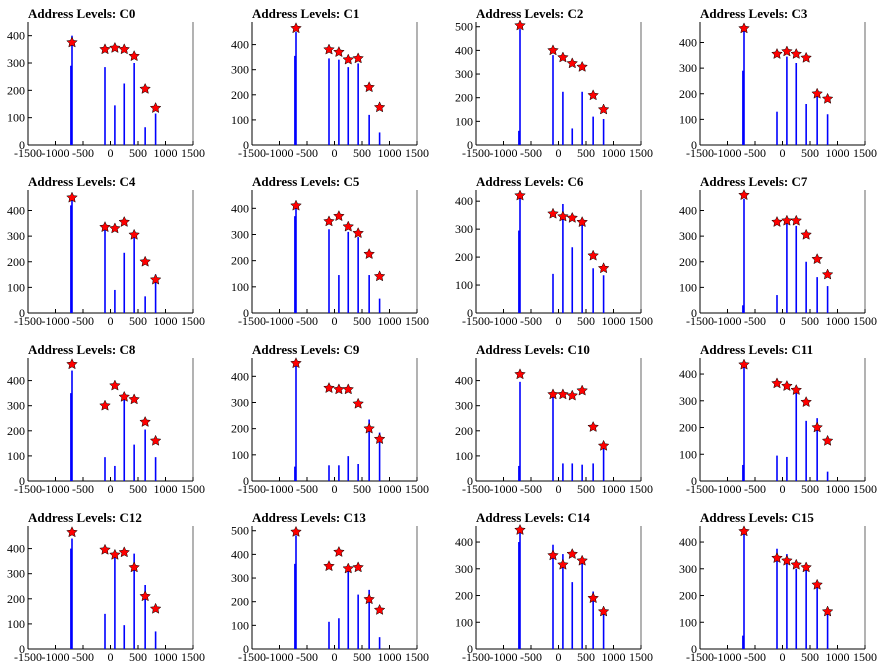 The height and width of the screenshot is (672, 896). What do you see at coordinates (82, 349) in the screenshot?
I see `chart-title: Address Levels: C8` at bounding box center [82, 349].